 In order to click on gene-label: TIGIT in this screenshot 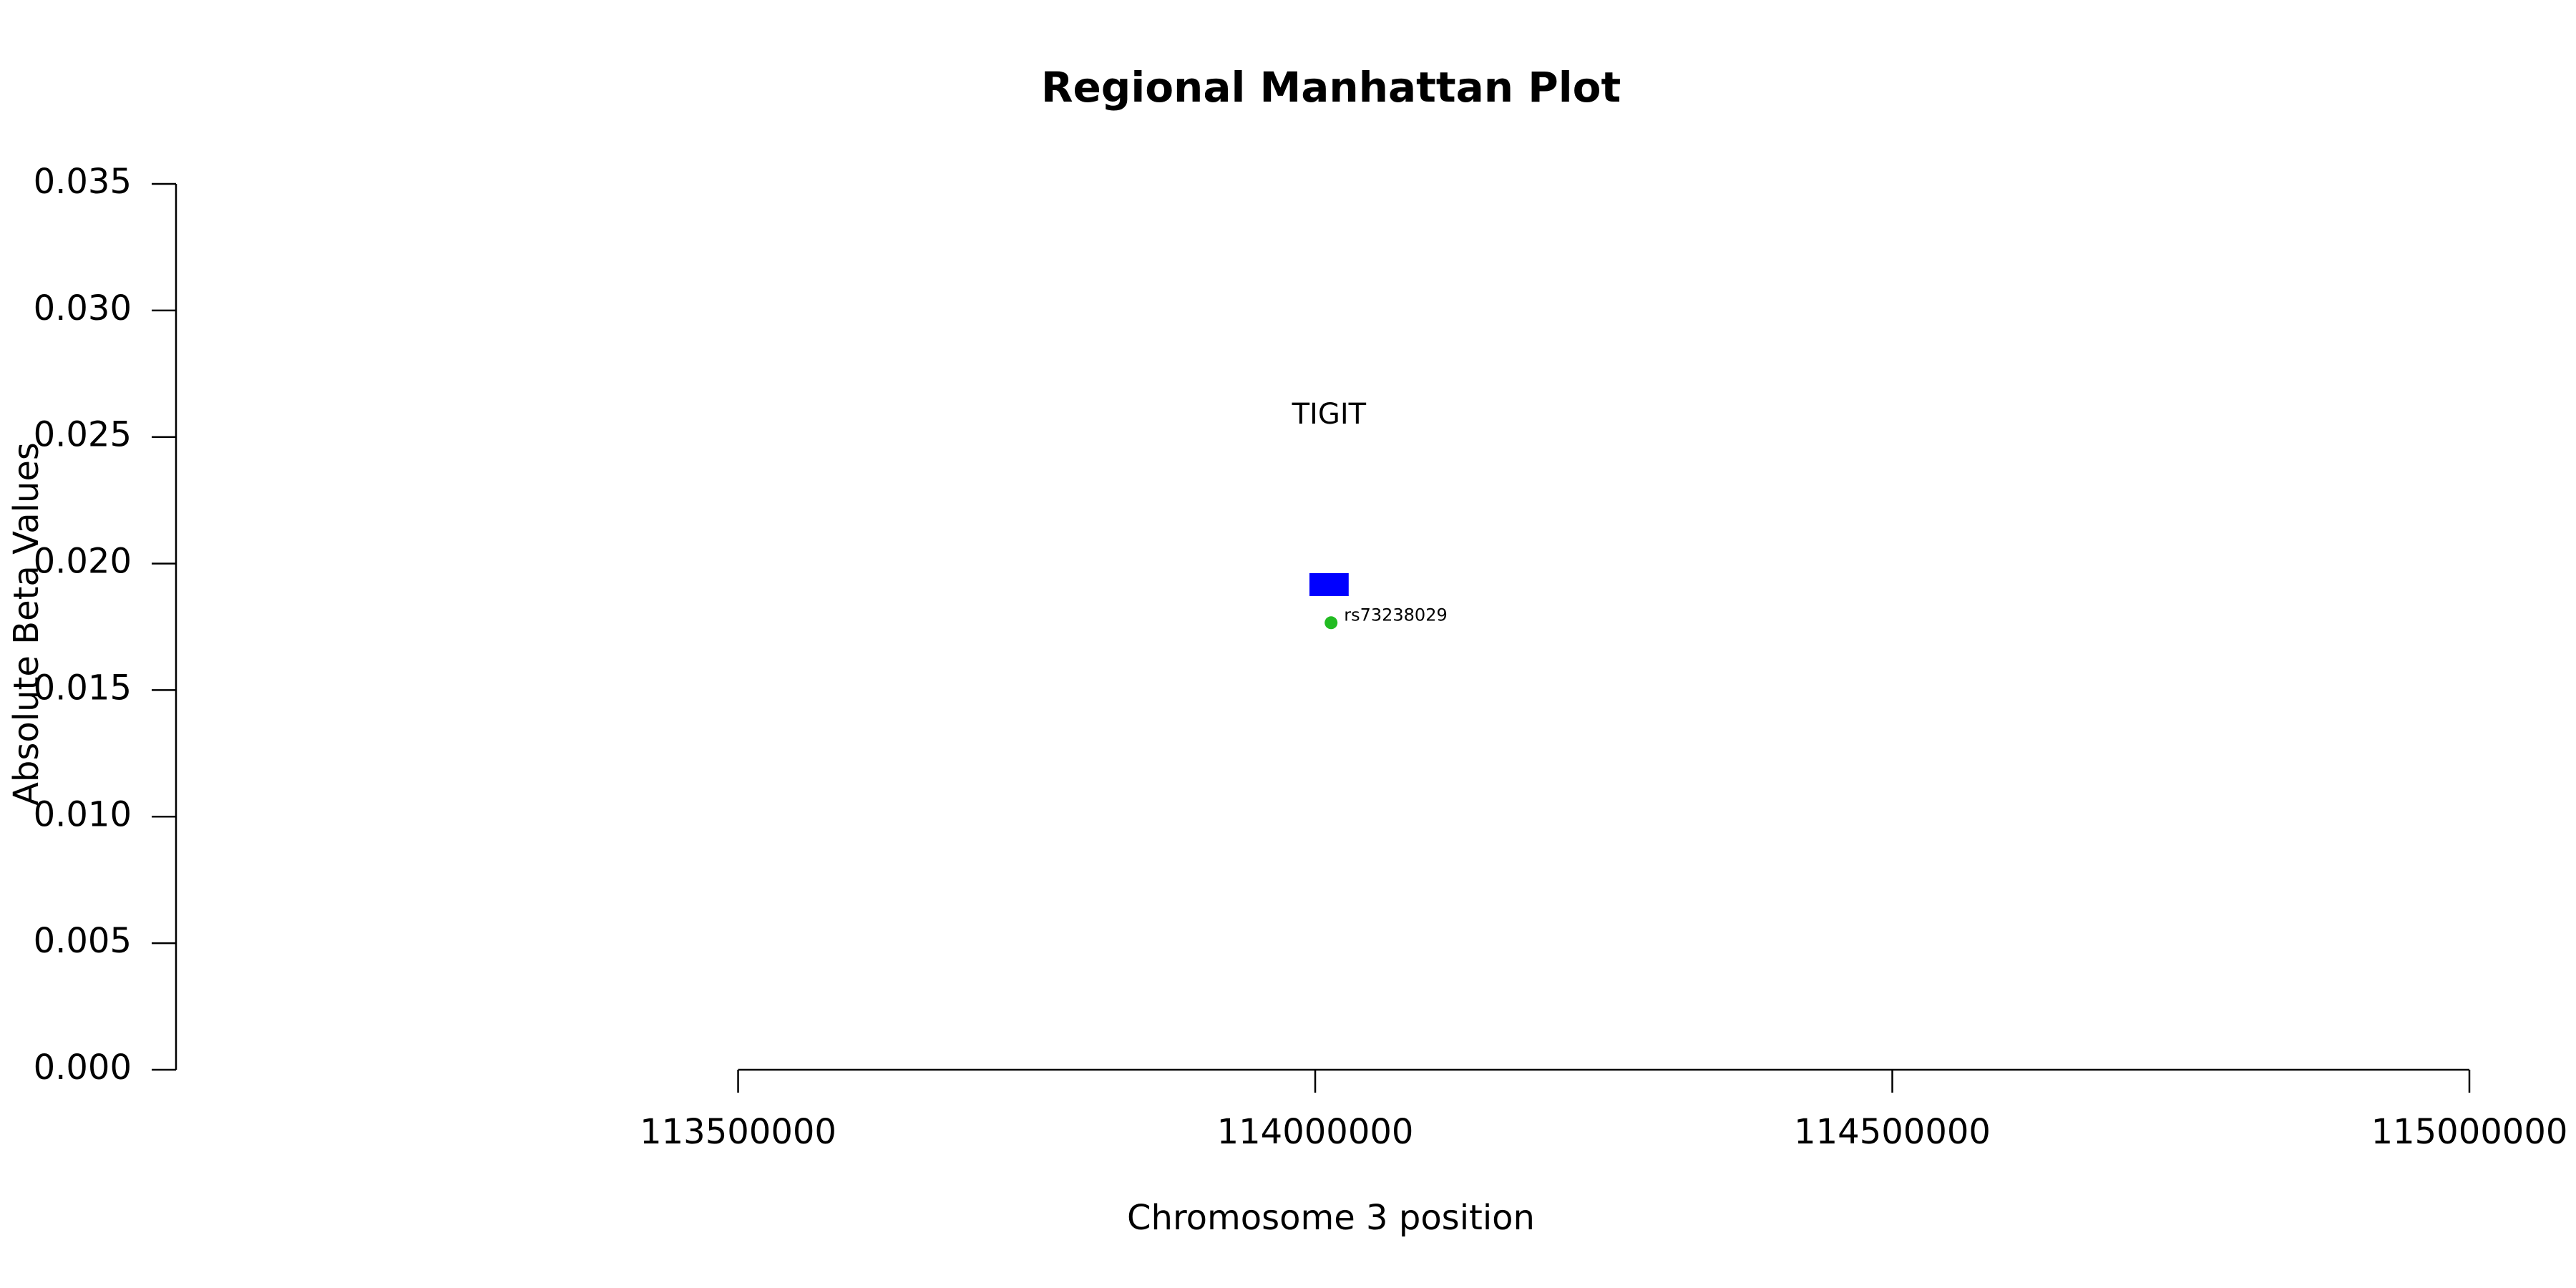, I will do `click(1329, 414)`.